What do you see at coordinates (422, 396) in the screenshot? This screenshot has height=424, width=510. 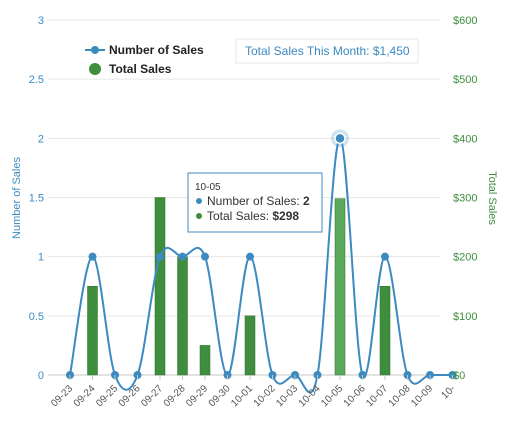 I see `x-tick-label: 10-09` at bounding box center [422, 396].